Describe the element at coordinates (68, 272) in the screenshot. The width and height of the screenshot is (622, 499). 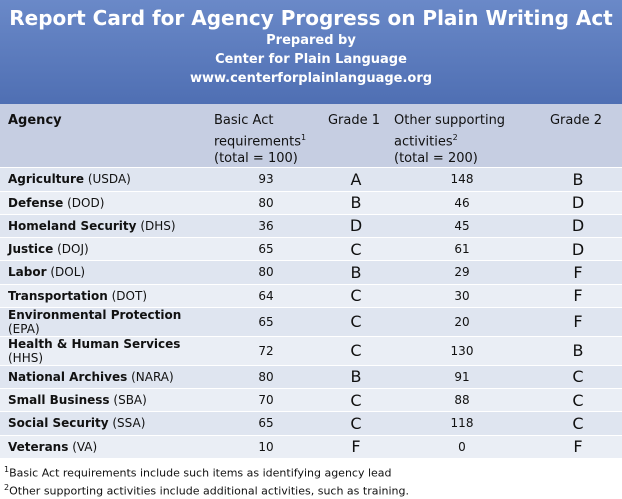
I see `agency-abbr: (DOL)` at that location.